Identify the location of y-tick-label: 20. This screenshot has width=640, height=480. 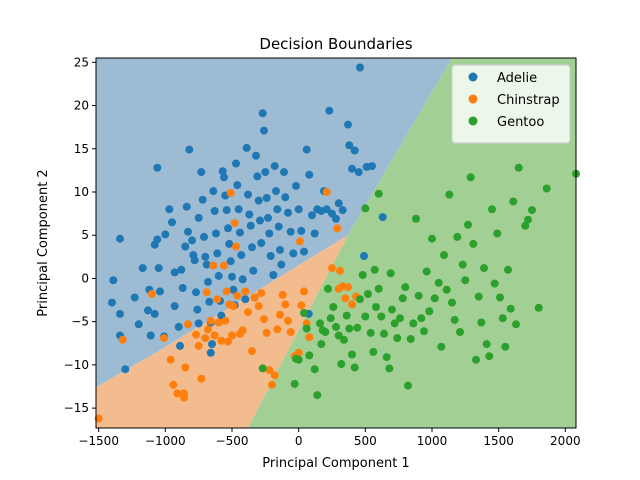
(81, 106).